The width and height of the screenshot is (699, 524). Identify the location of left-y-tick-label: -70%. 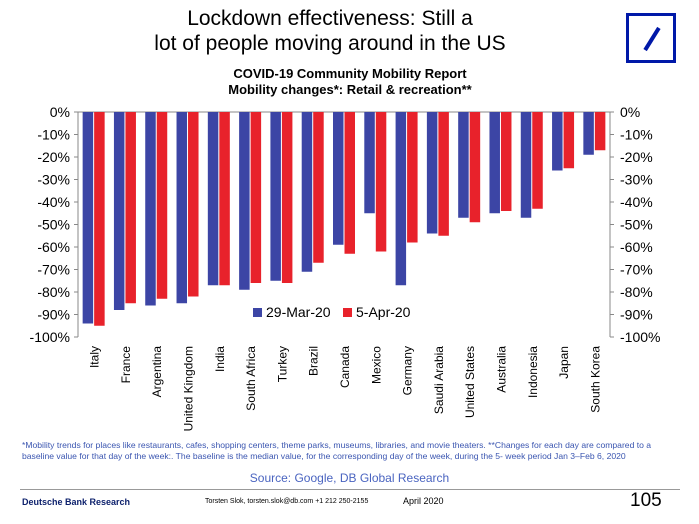
(53, 270).